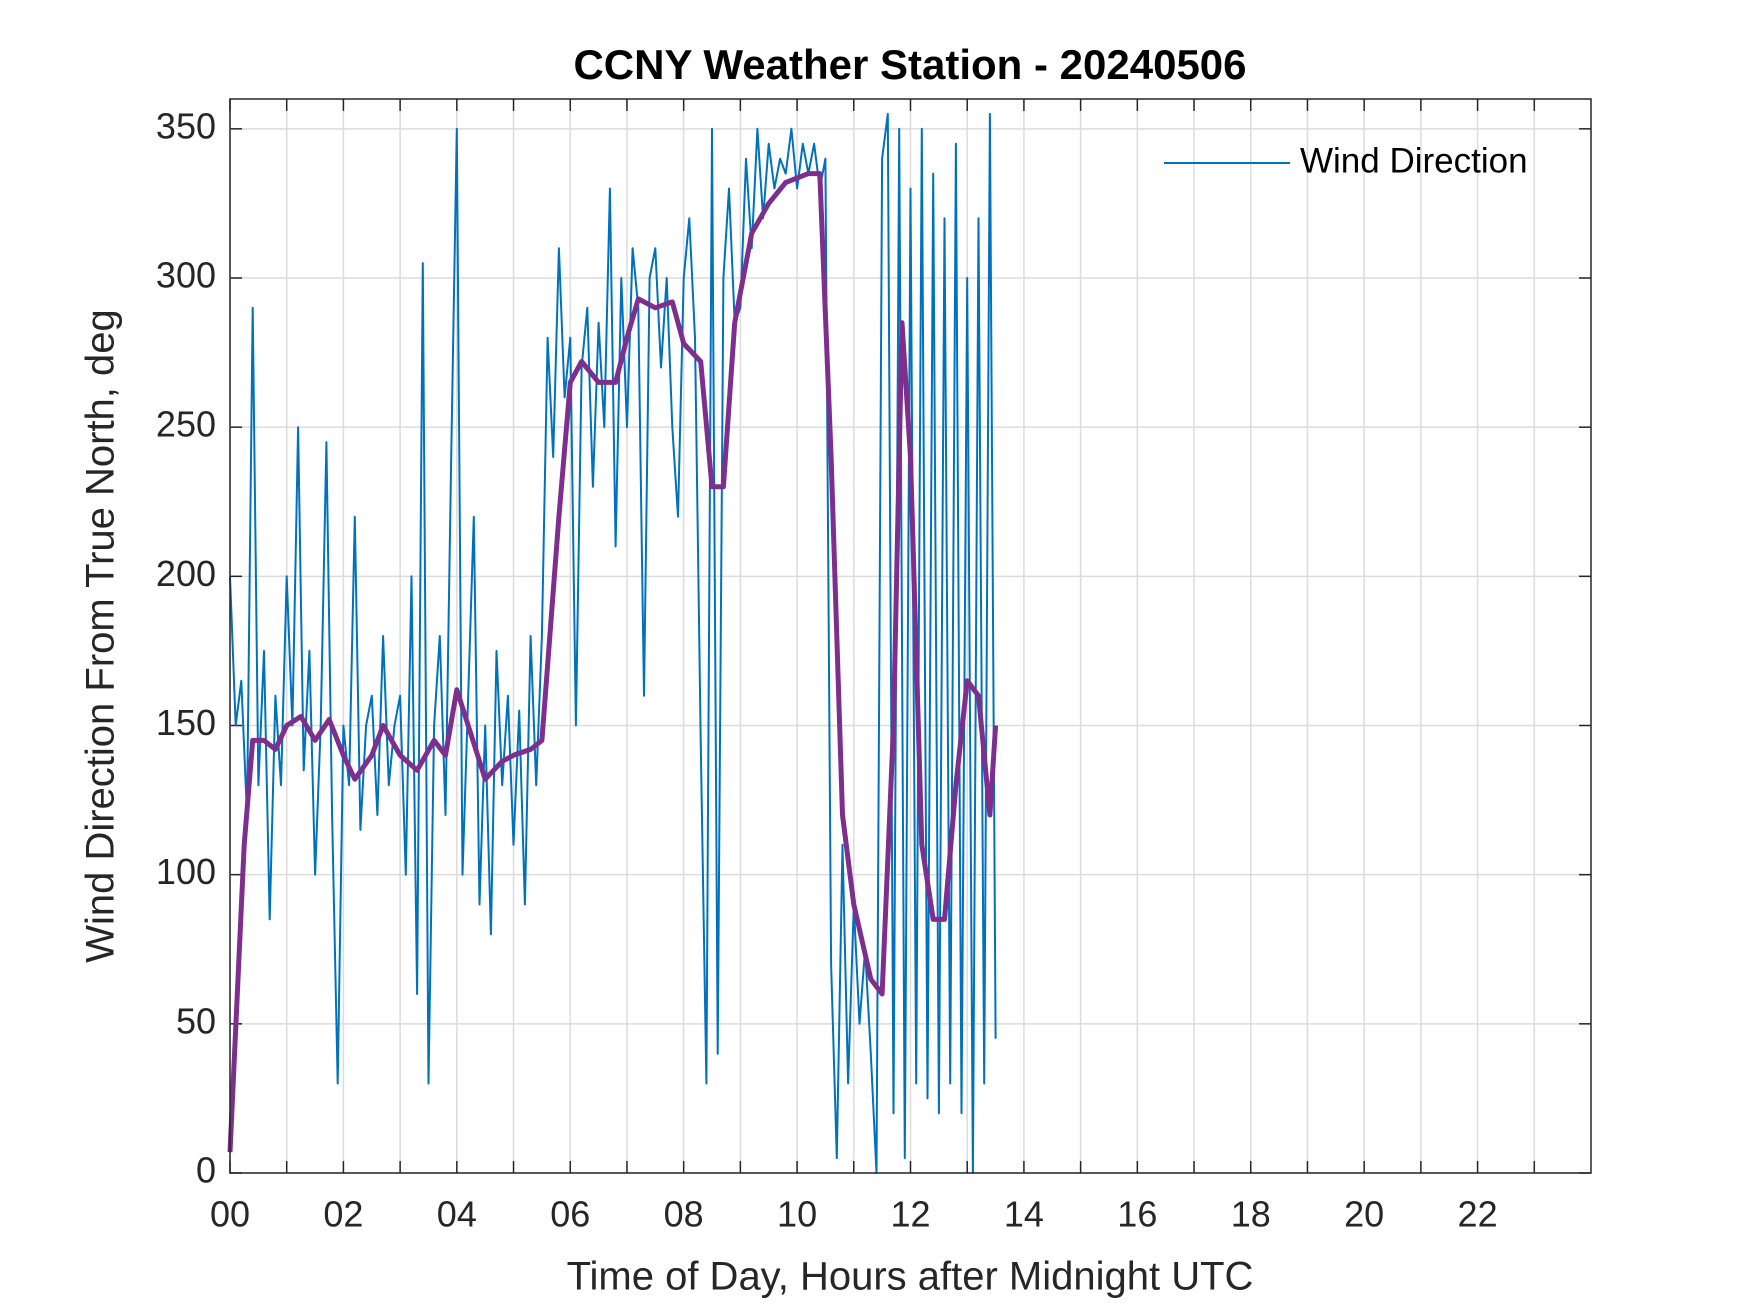 This screenshot has width=1750, height=1313. I want to click on x-tick-label: 14, so click(1024, 1214).